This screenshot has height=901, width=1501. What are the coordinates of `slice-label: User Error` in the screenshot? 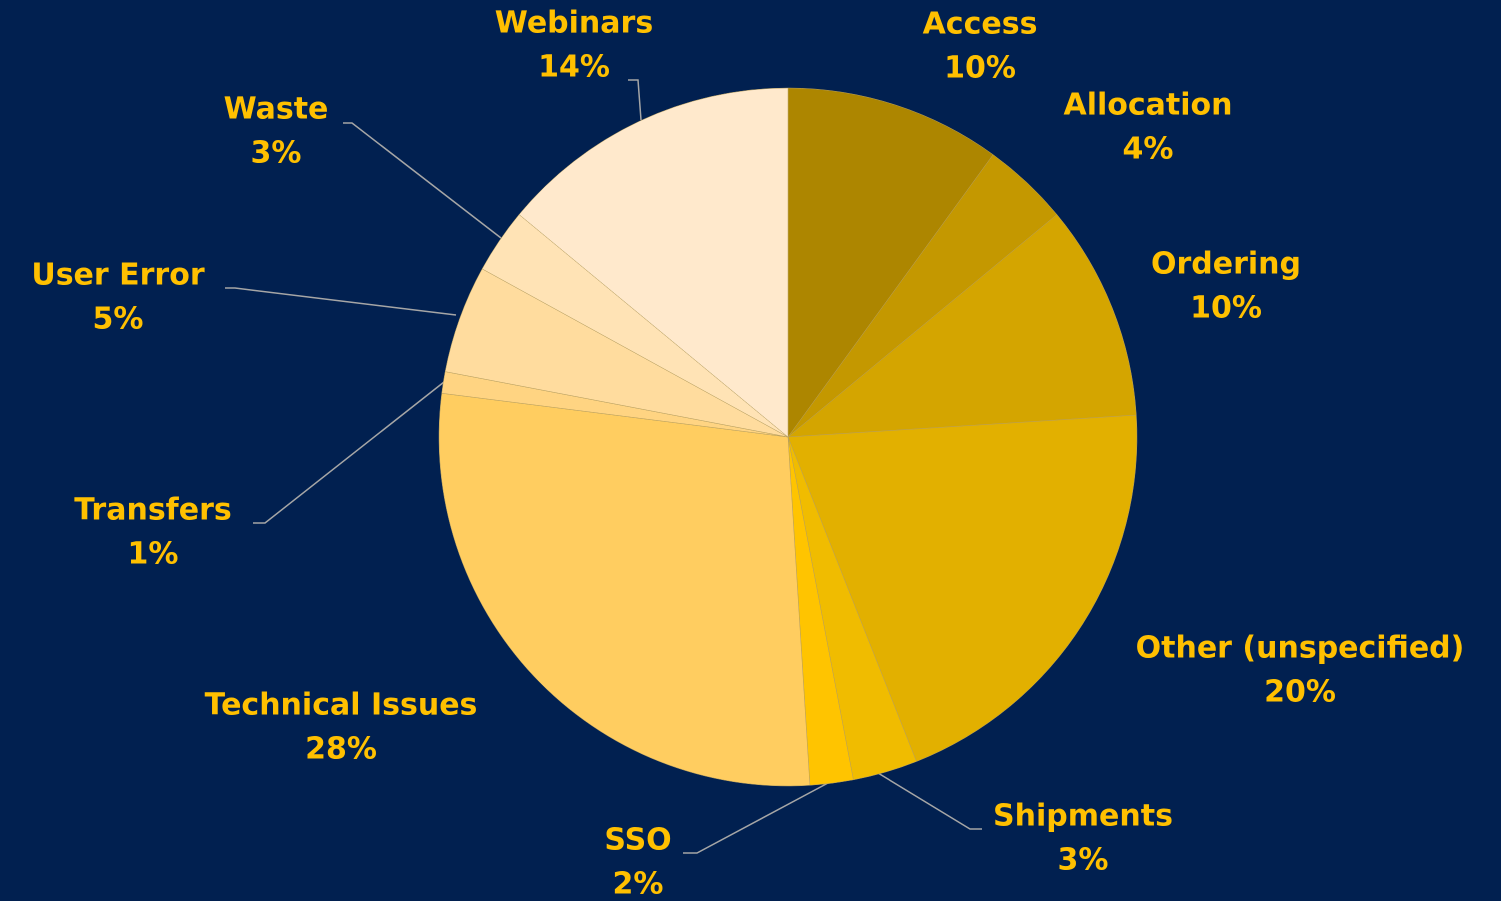 It's located at (117, 275).